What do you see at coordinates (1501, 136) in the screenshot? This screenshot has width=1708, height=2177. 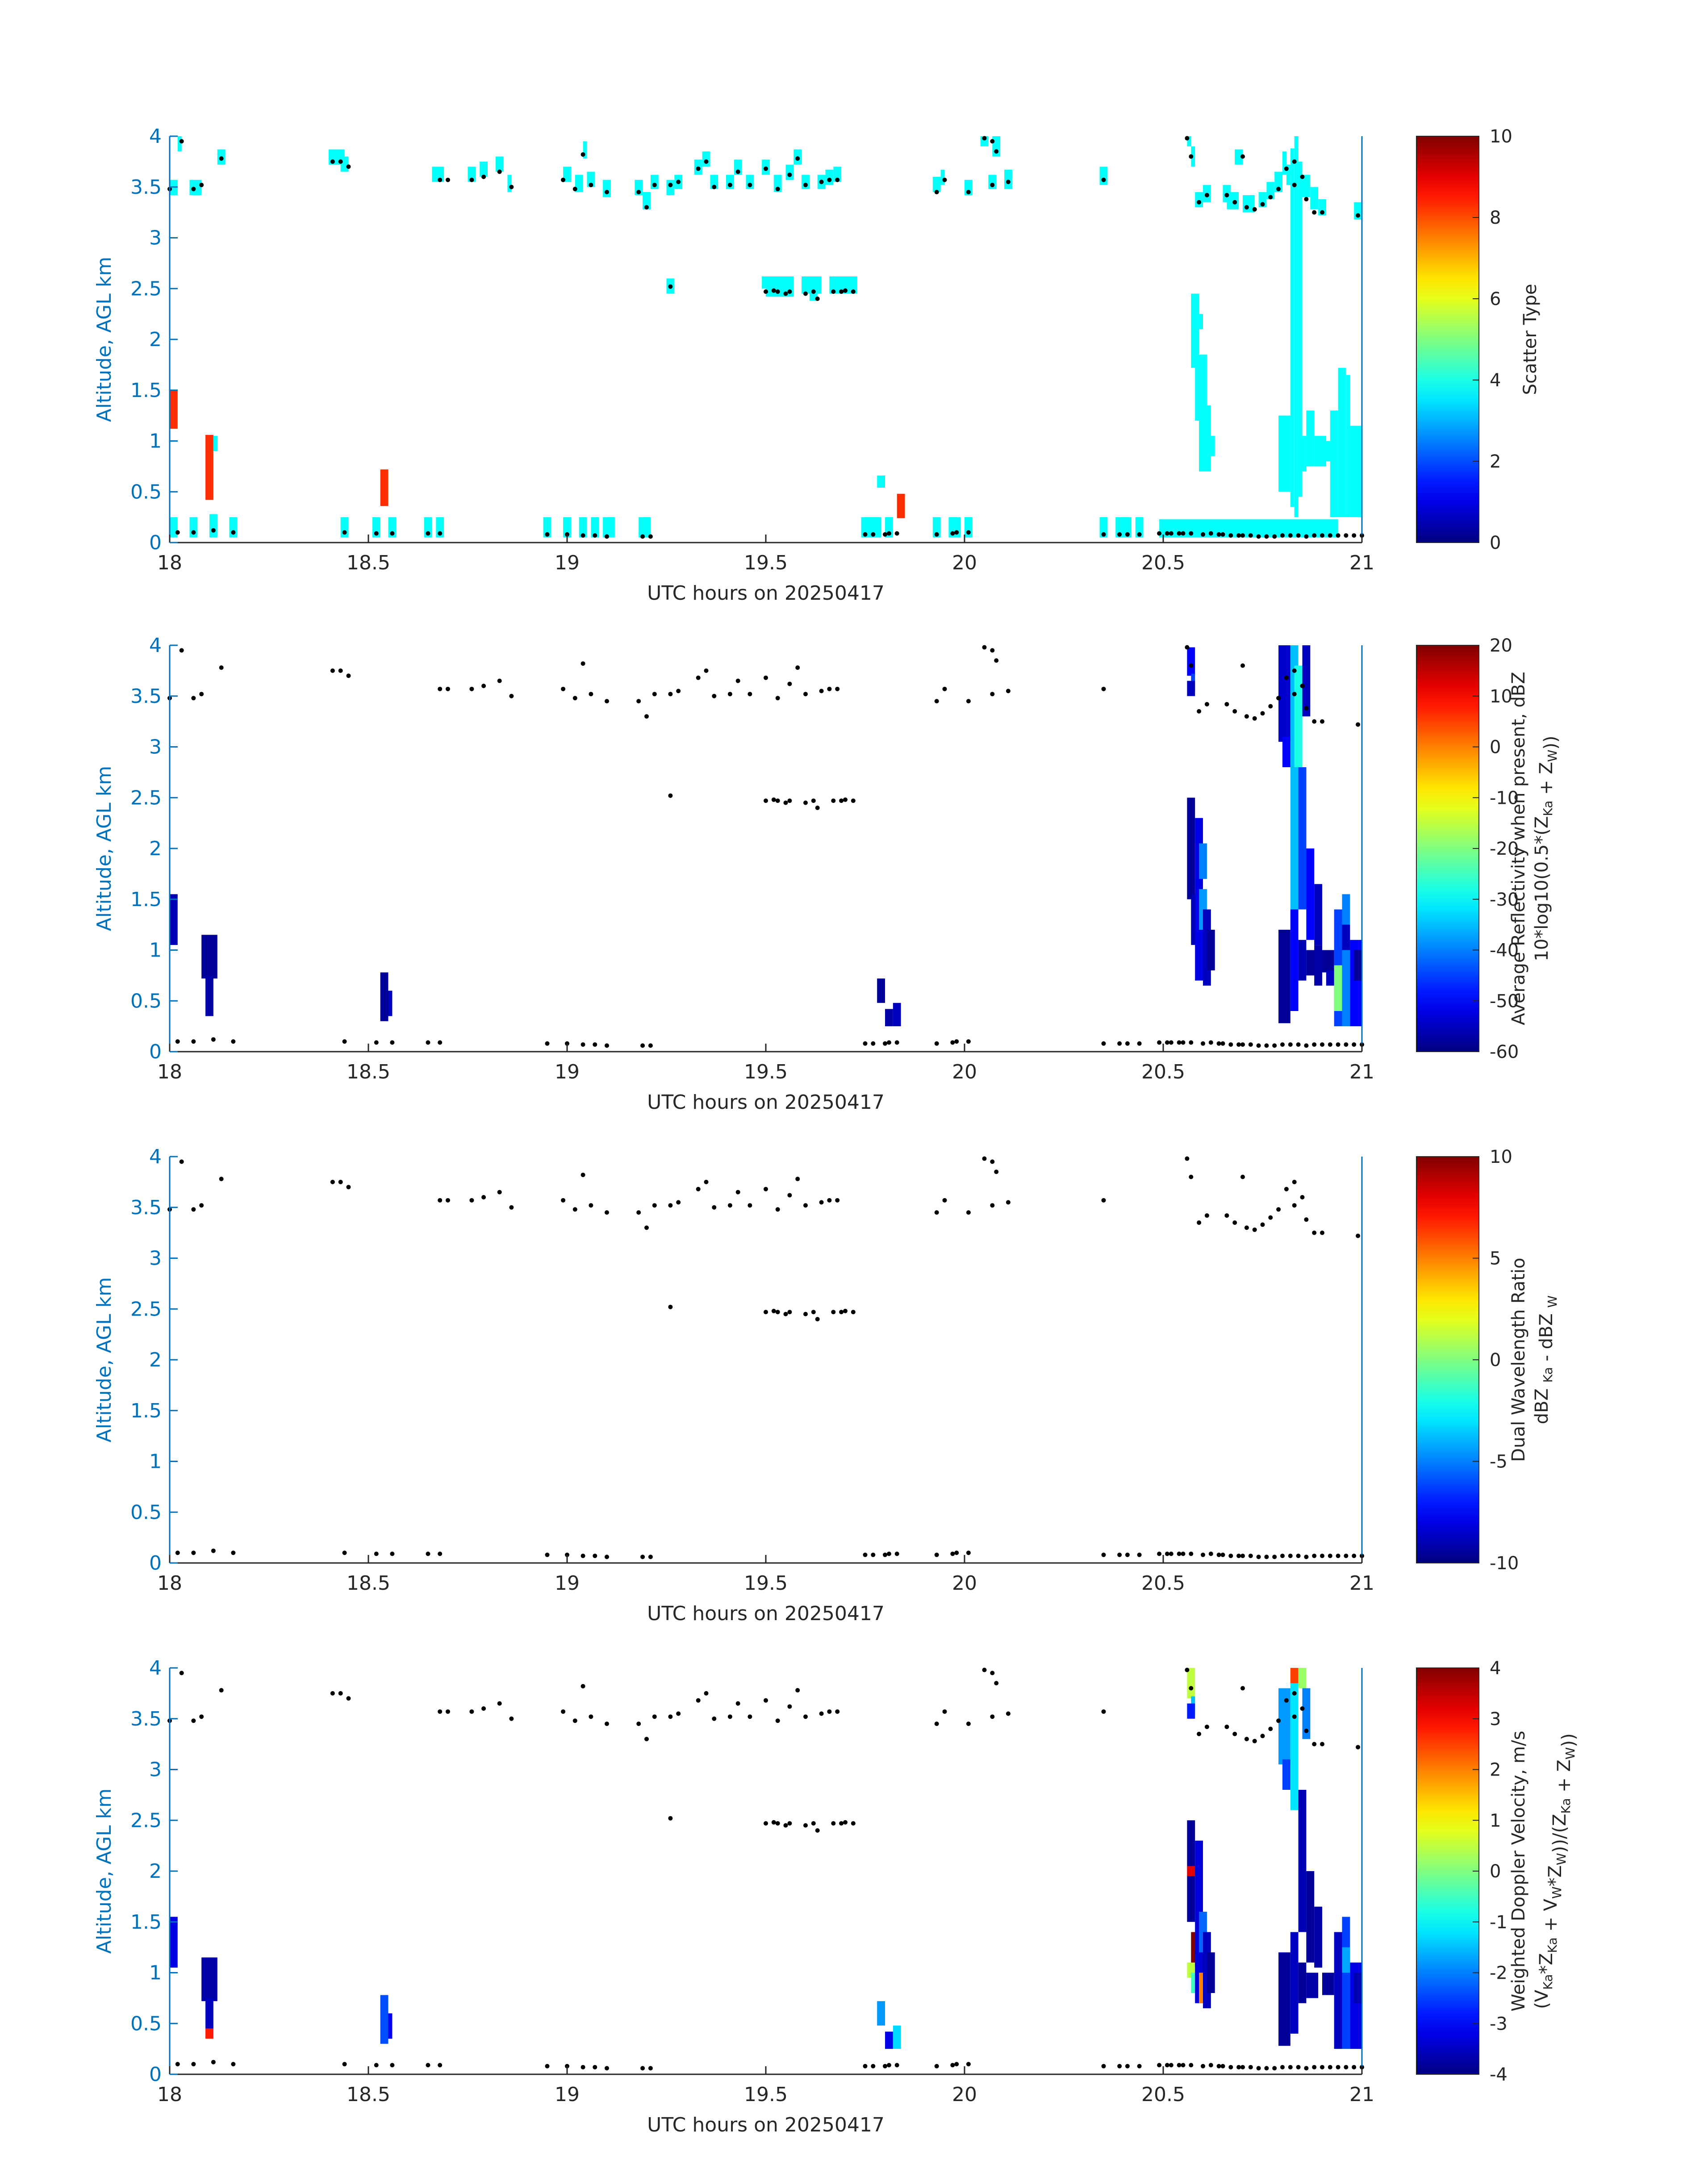 I see `colorbar-tick-label: 10` at bounding box center [1501, 136].